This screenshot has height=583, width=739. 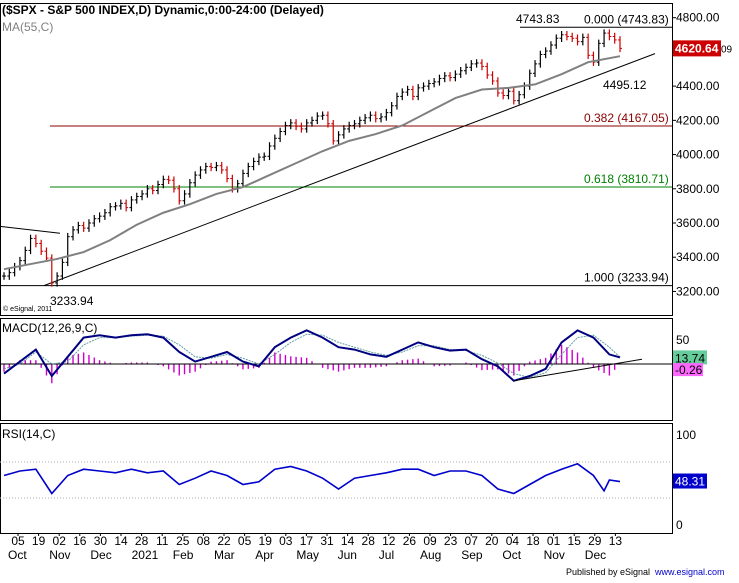 What do you see at coordinates (578, 370) in the screenshot?
I see `macd-trend-line` at bounding box center [578, 370].